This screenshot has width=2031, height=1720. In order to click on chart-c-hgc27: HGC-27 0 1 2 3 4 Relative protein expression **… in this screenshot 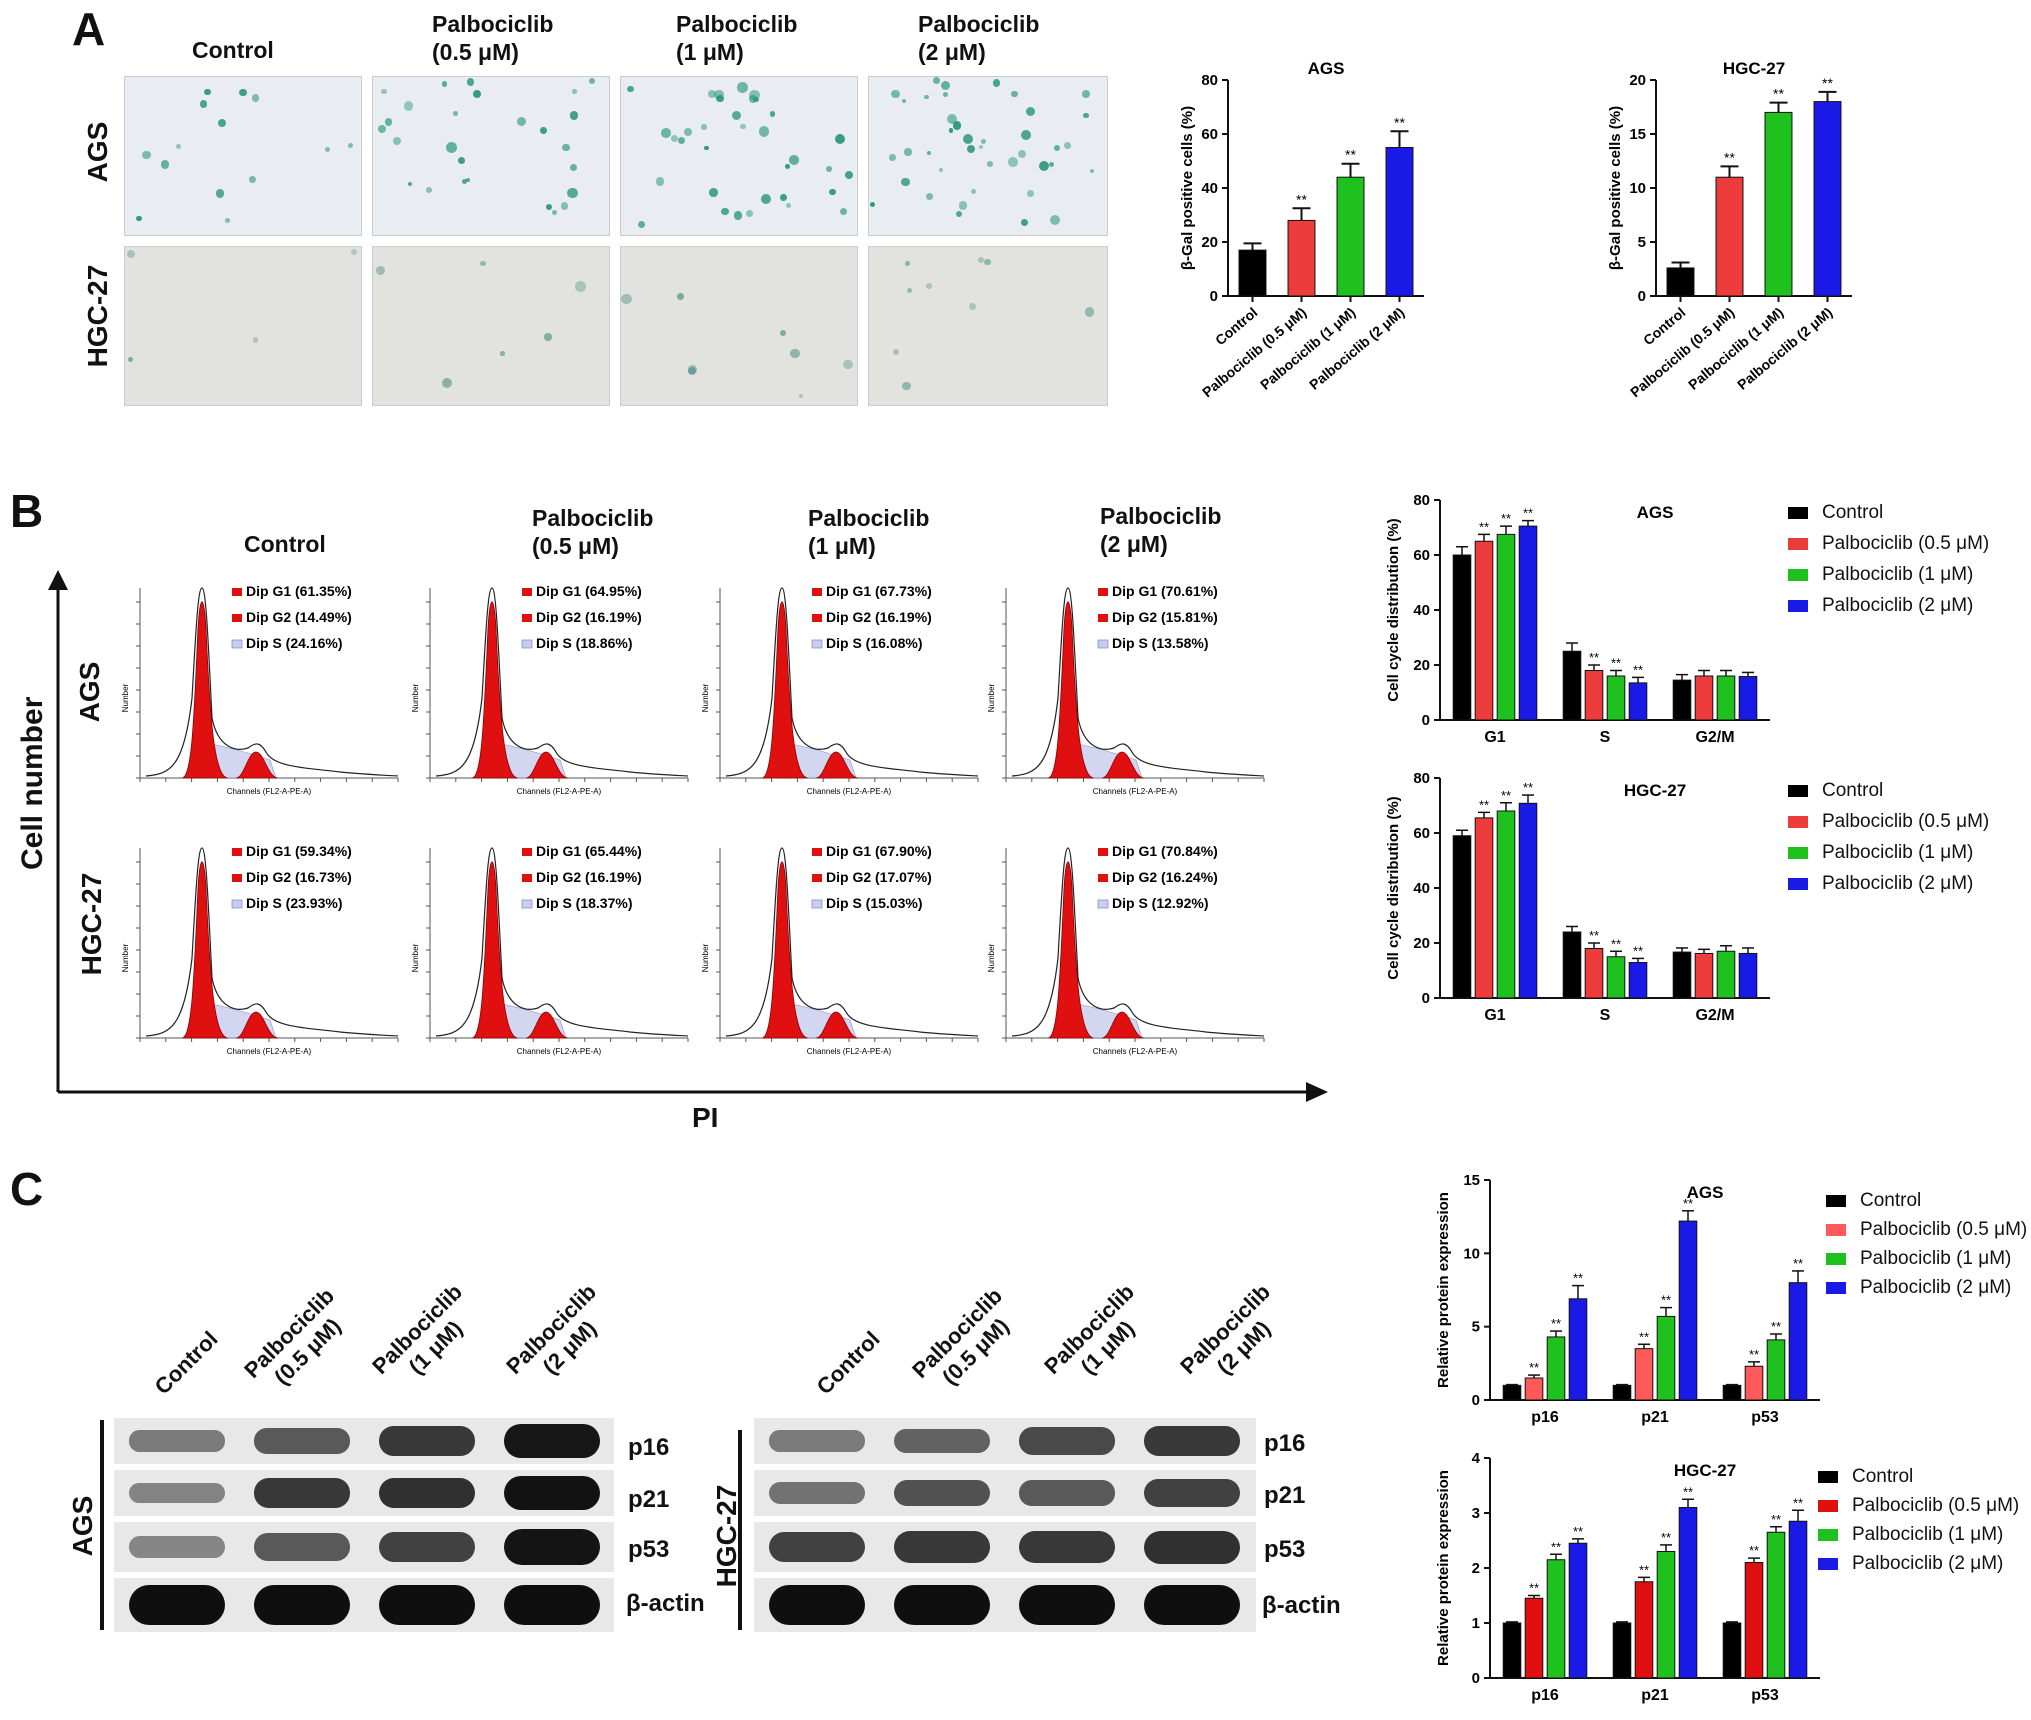, I will do `click(1627, 1577)`.